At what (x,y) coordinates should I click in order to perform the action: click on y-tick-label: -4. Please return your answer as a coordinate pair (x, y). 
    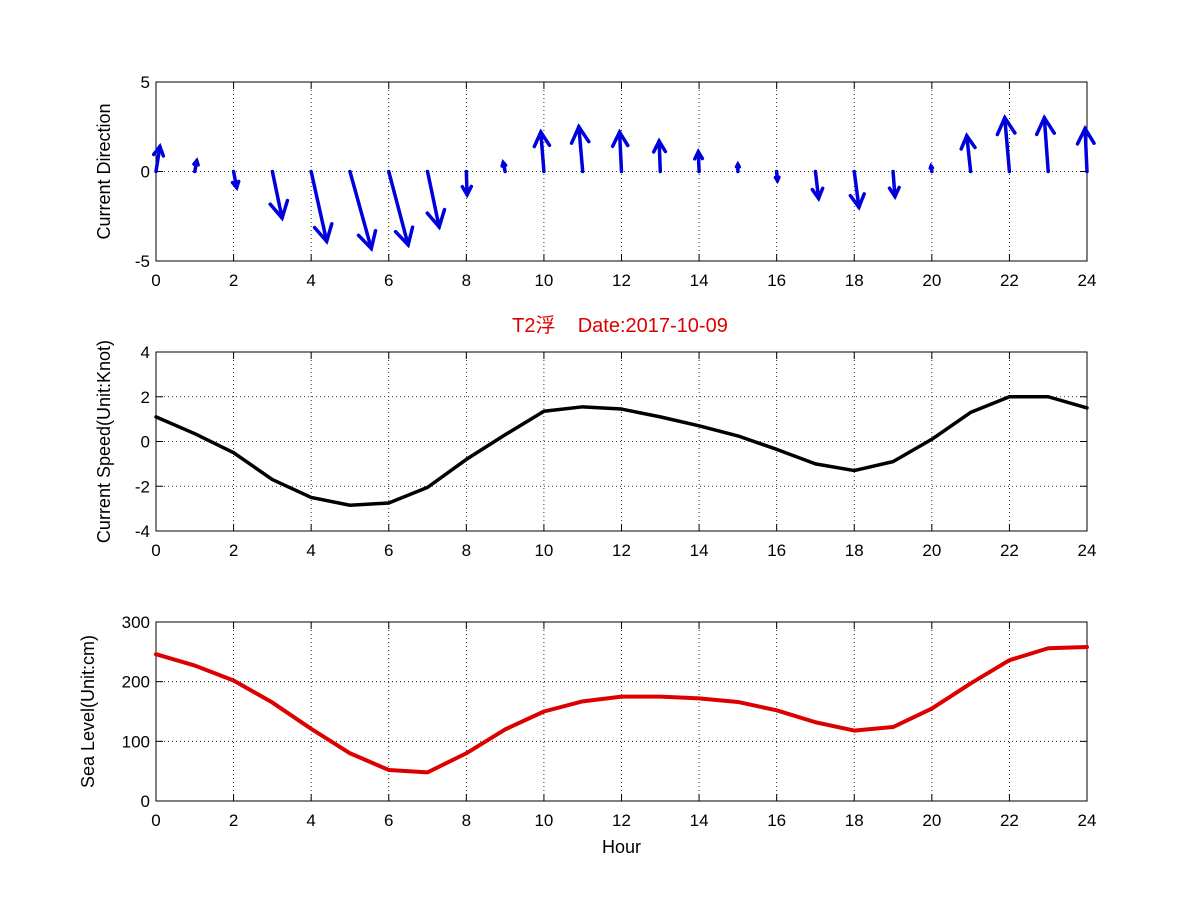
    Looking at the image, I should click on (142, 531).